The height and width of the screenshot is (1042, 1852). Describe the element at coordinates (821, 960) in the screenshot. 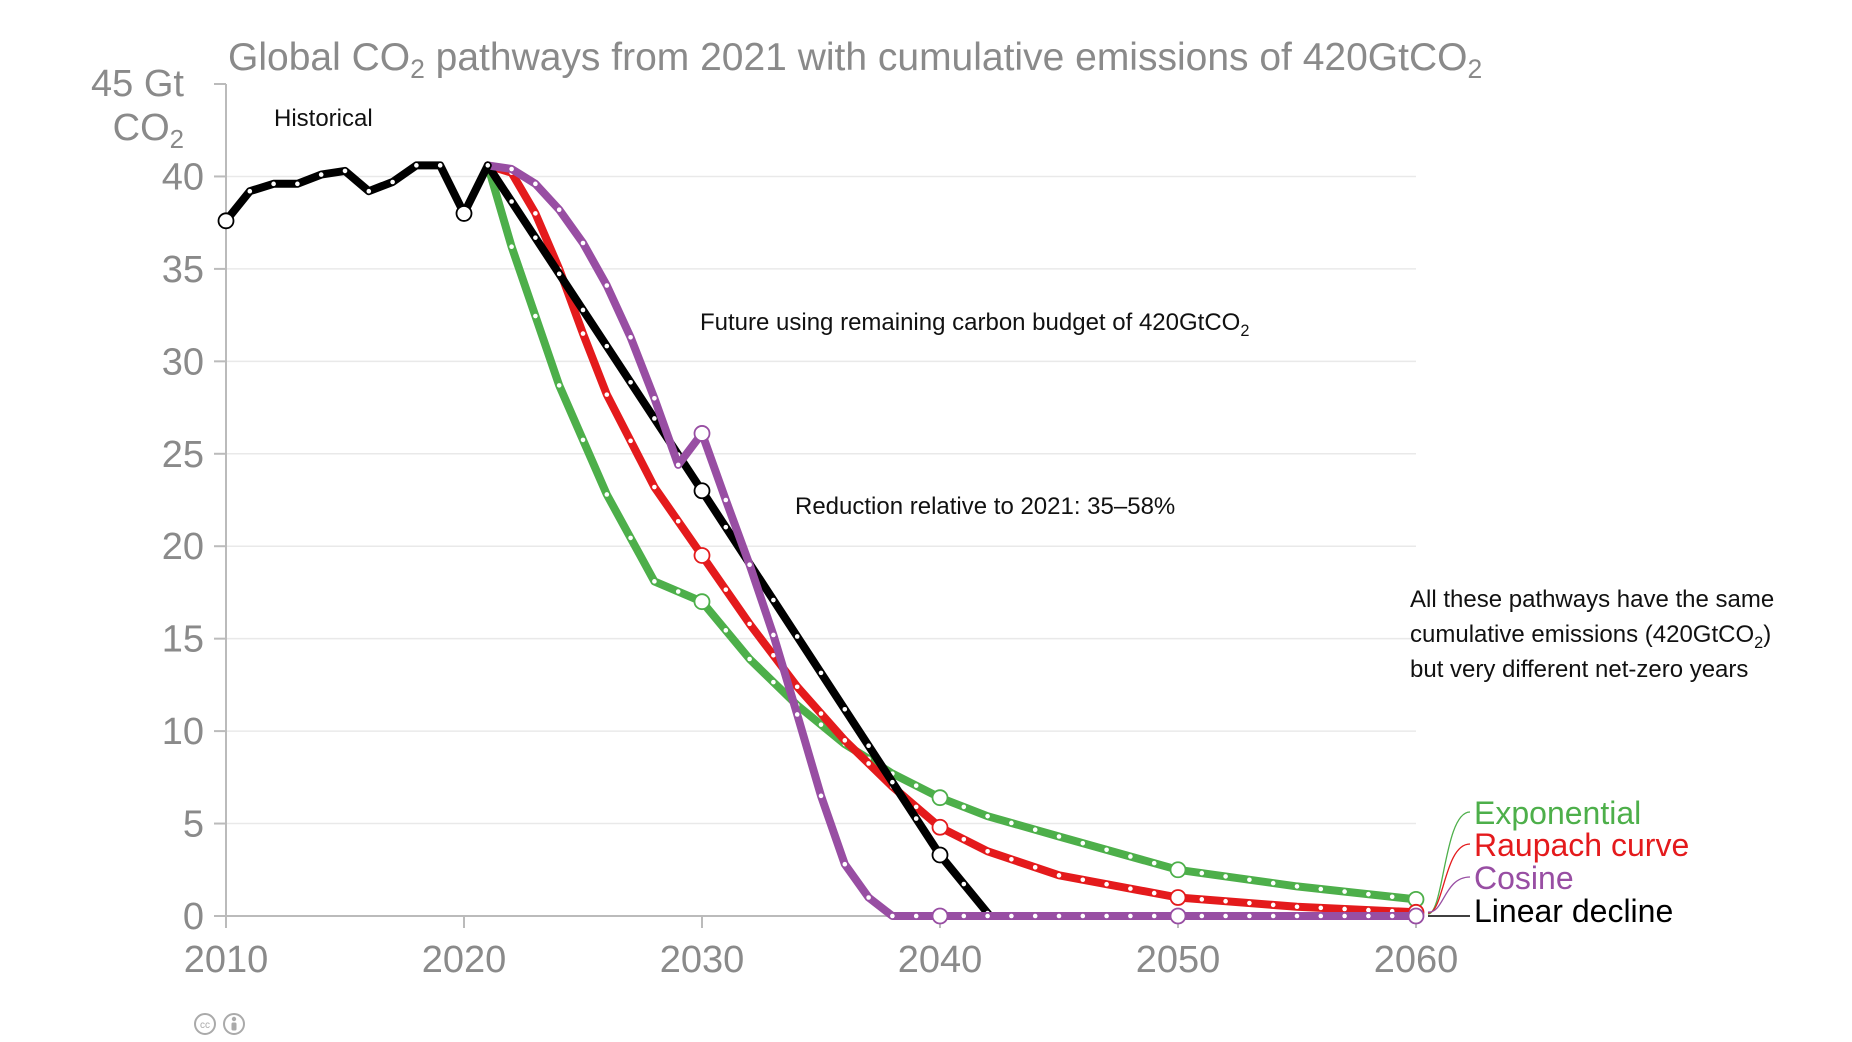

I see `x-tick-labels: 2010 2020 2030 2040 2050 2060` at that location.